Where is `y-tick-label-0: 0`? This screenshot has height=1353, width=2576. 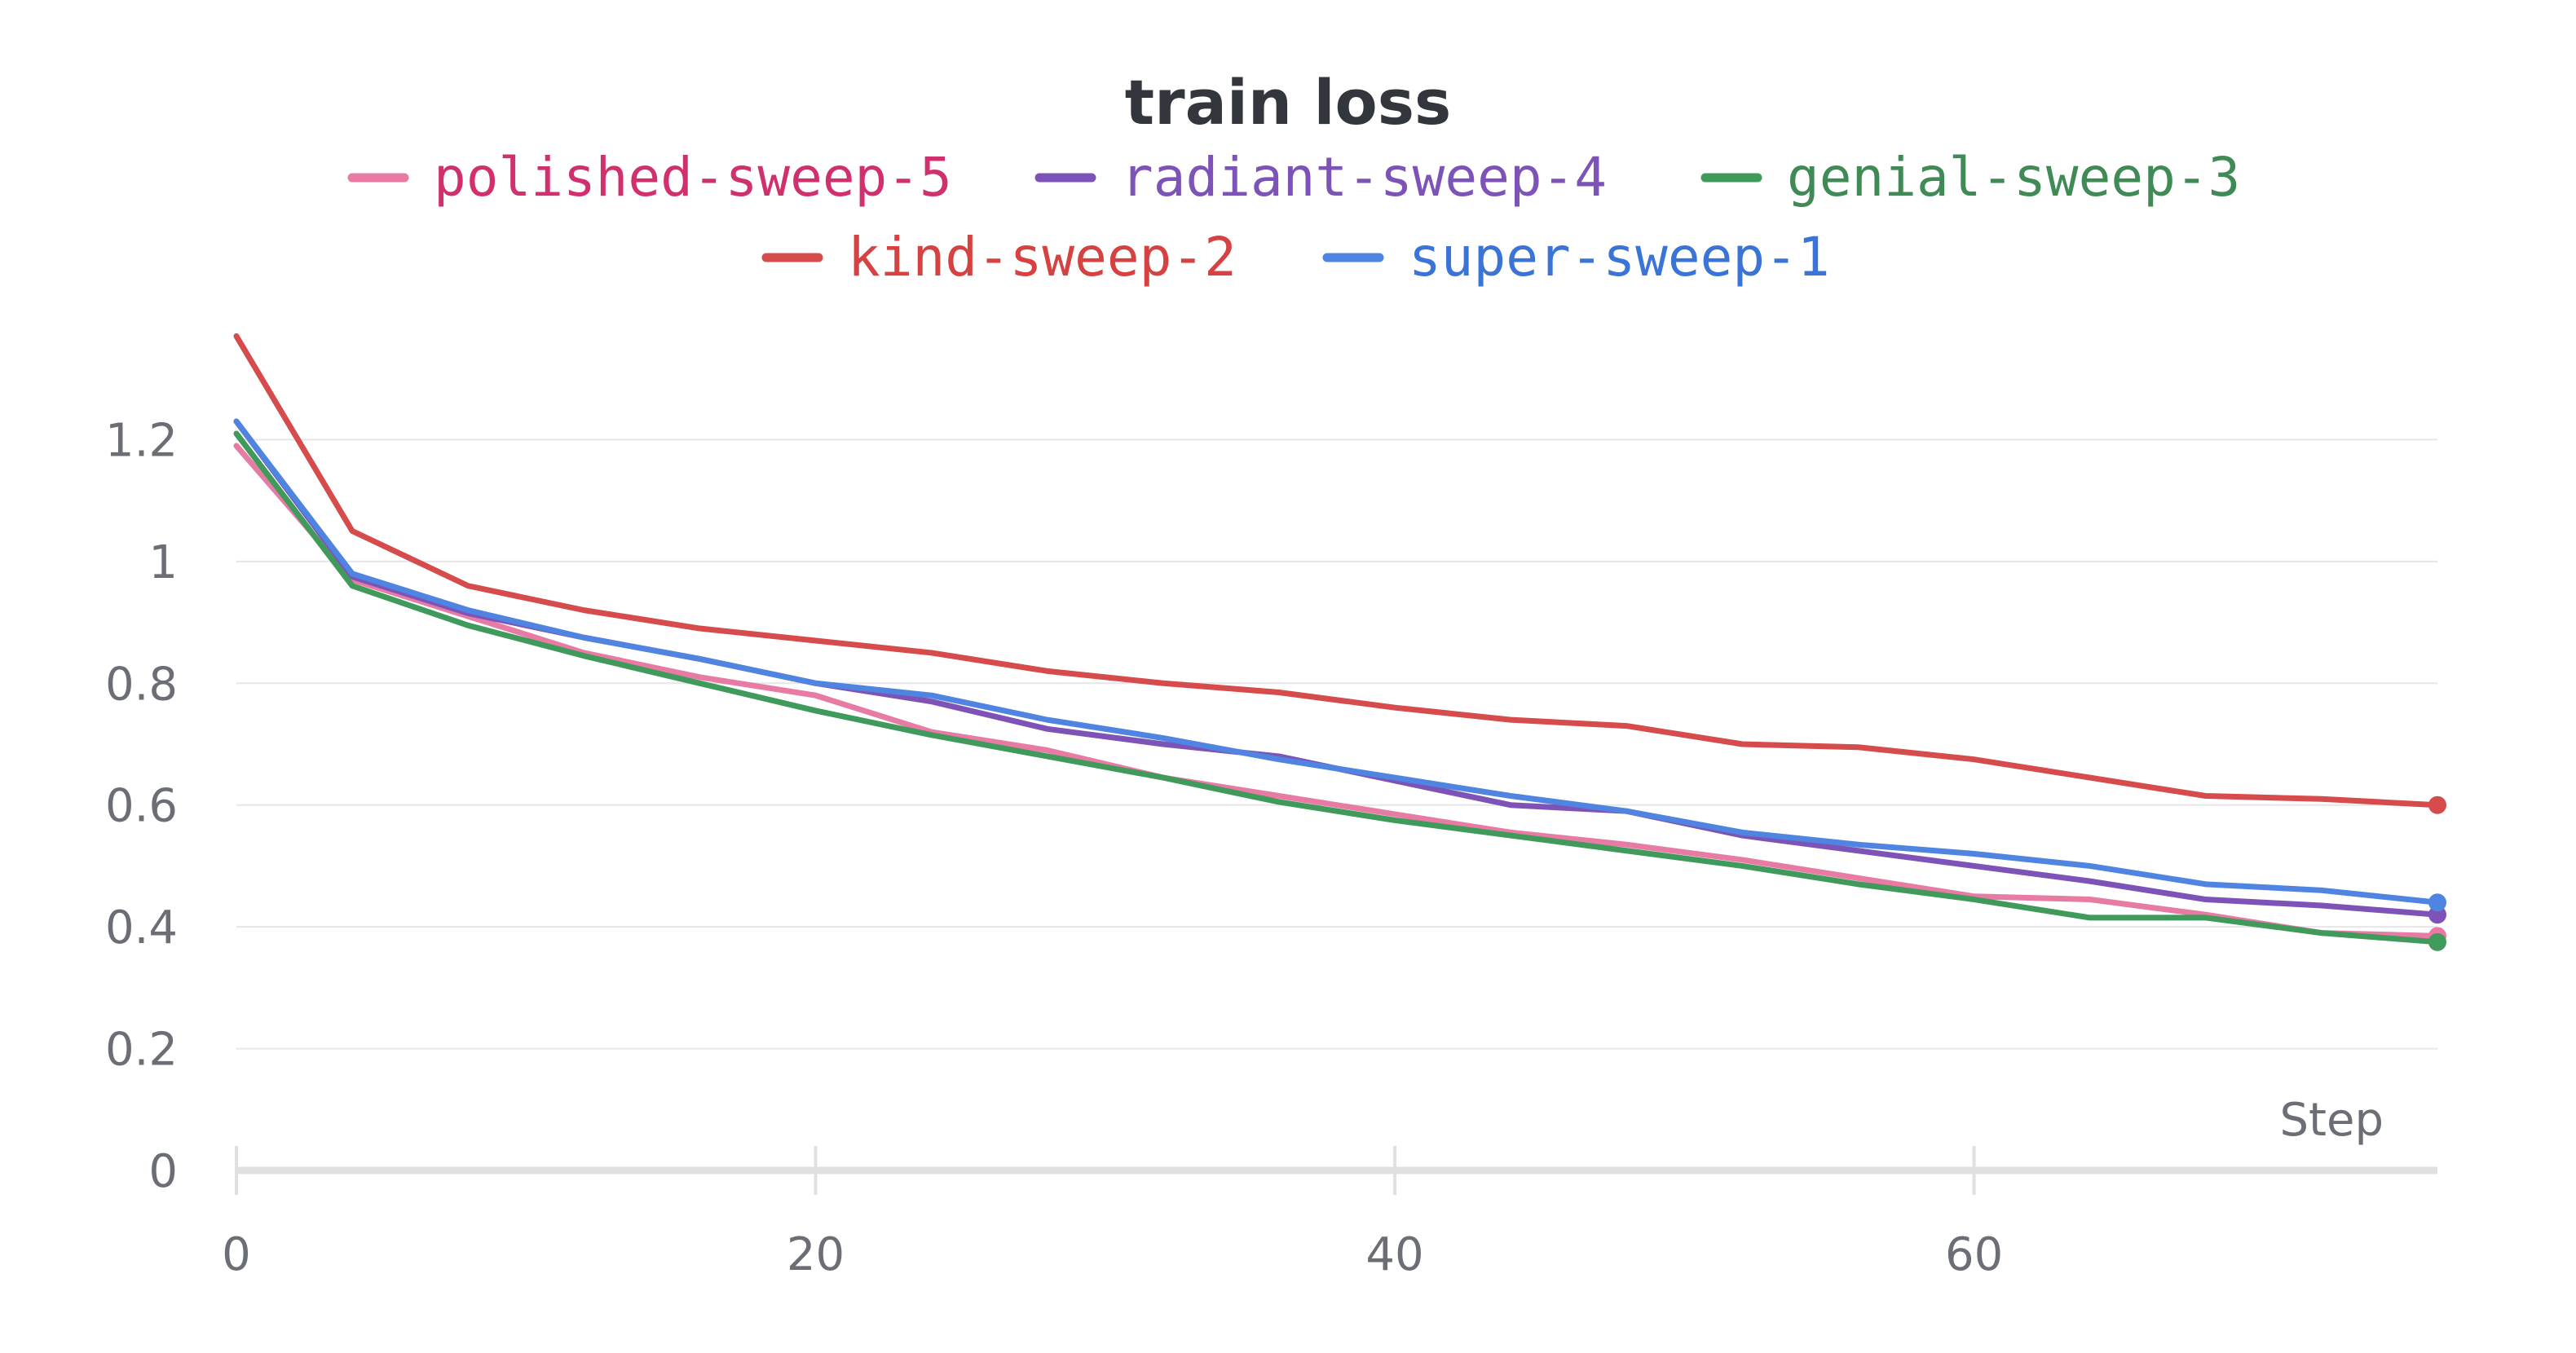 y-tick-label-0: 0 is located at coordinates (163, 1171).